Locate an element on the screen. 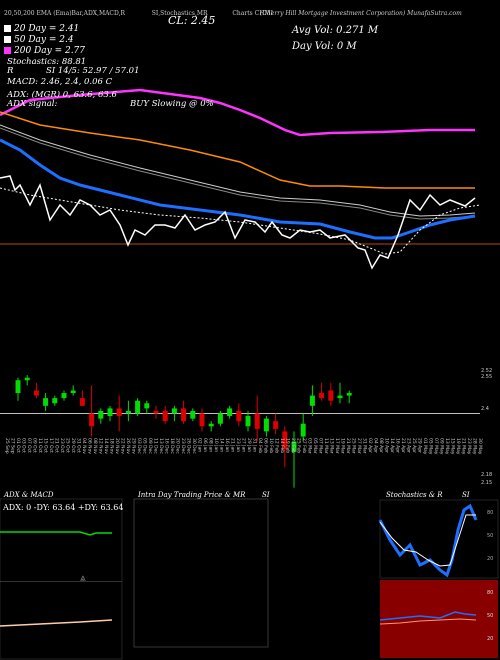 This screenshot has height=660, width=500. date-tick-label: 21 Oct is located at coordinates (57, 445).